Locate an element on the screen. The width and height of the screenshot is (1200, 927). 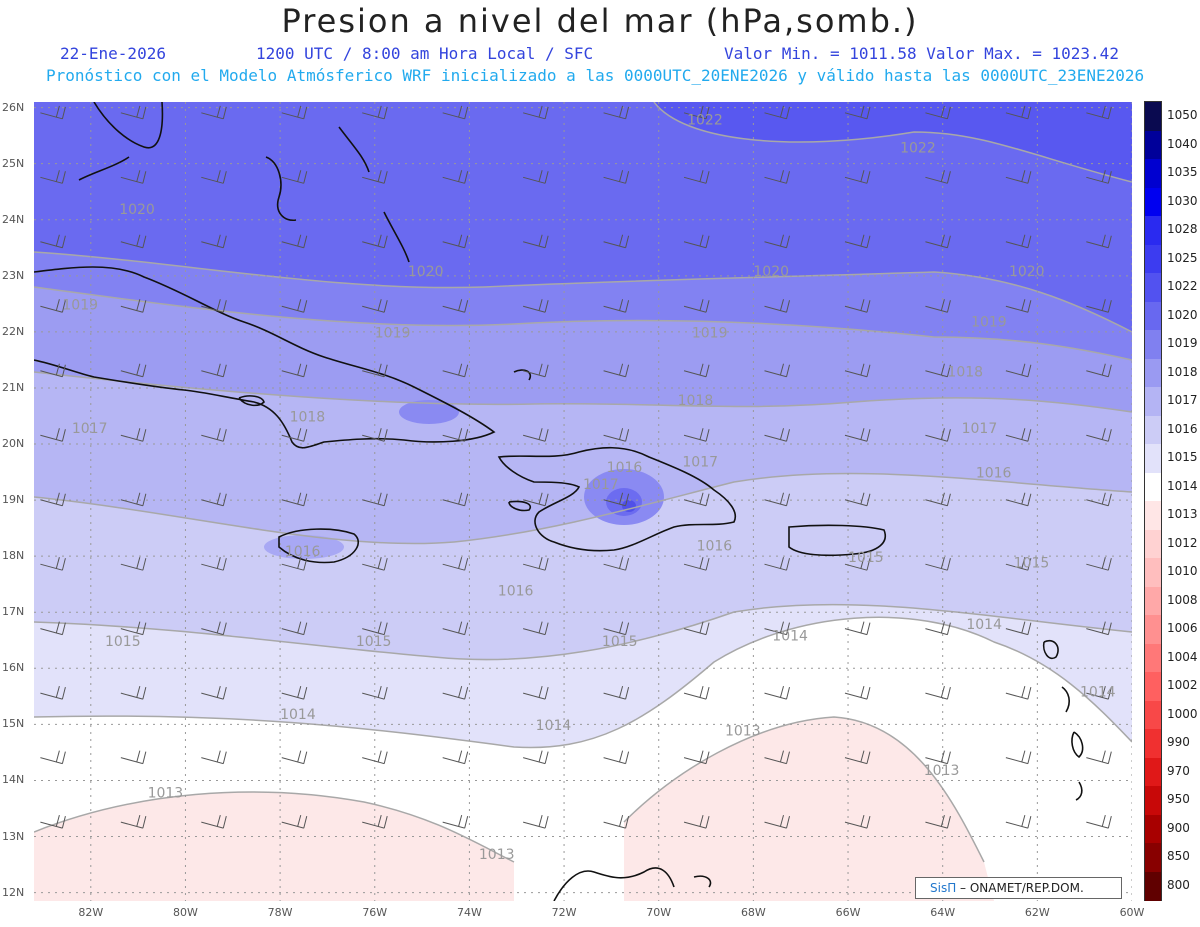
lat-label: 14N is located at coordinates (13, 780).